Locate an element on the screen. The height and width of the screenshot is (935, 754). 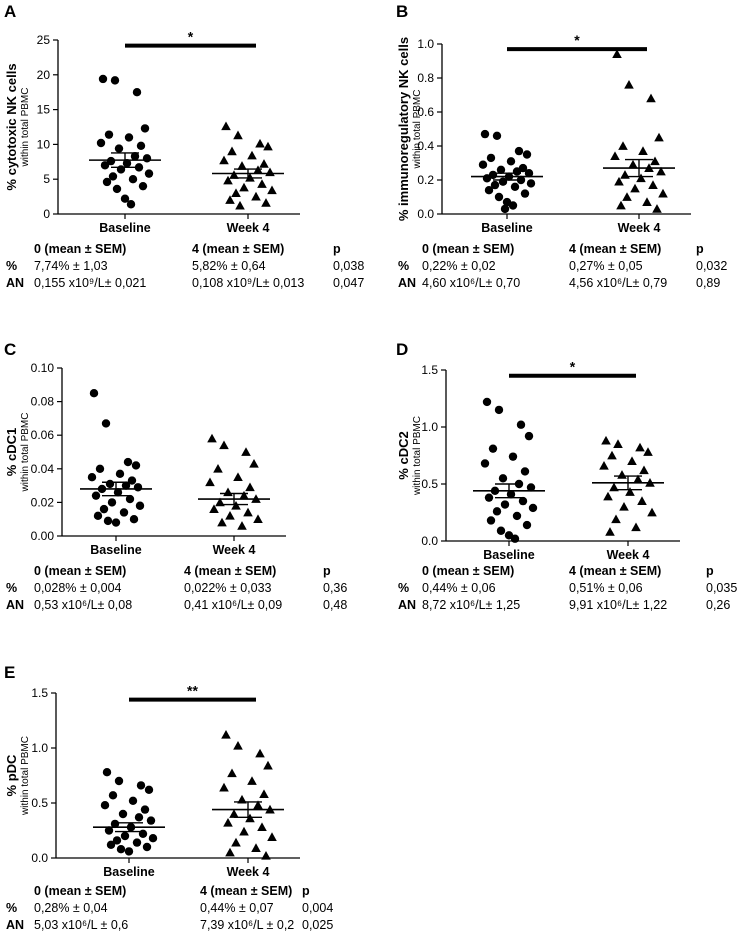
row-cell: 7,74% ± 1,03 is located at coordinates (71, 266).